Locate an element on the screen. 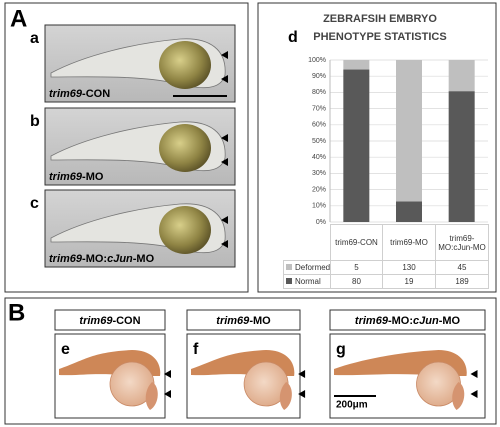  value-cell: 45 is located at coordinates (462, 267).